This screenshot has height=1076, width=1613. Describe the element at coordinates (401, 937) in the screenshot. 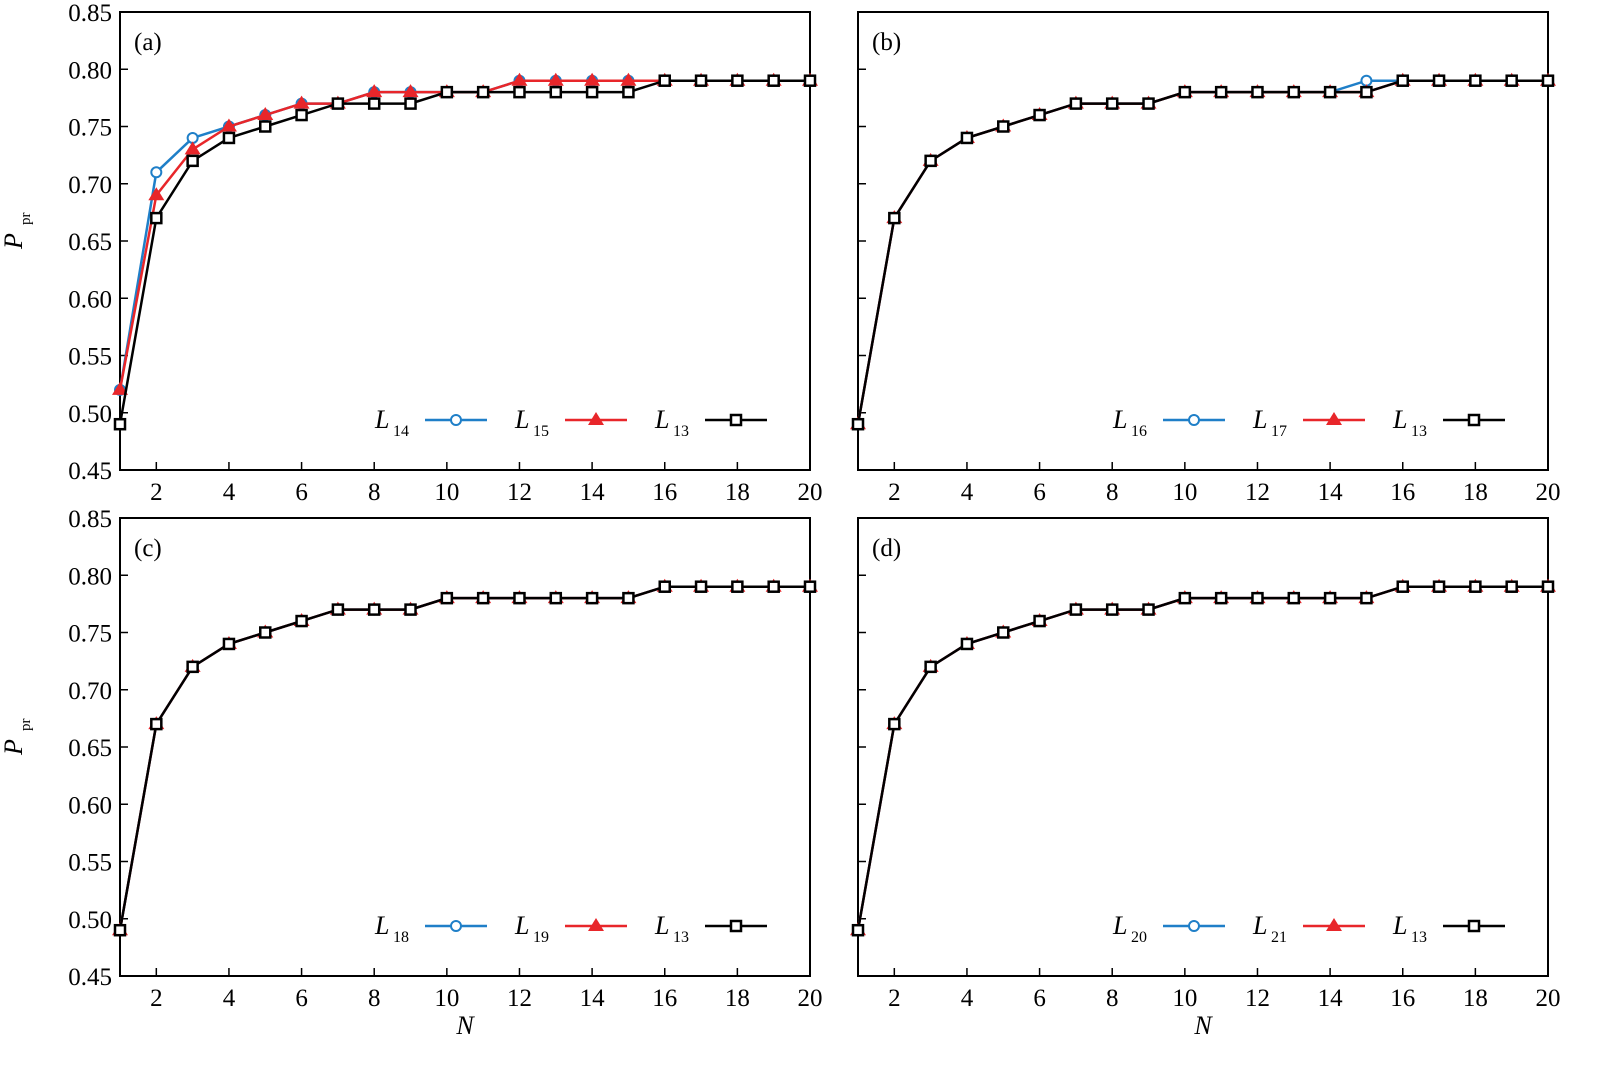

I see `legend-label-sub: 18` at that location.